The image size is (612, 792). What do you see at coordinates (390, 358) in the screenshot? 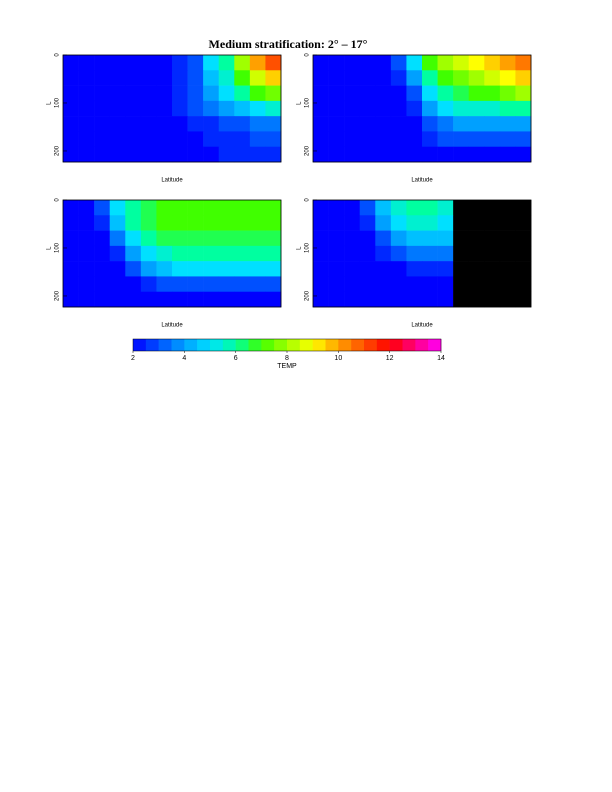
I see `colorbar-tick-label: 12` at bounding box center [390, 358].